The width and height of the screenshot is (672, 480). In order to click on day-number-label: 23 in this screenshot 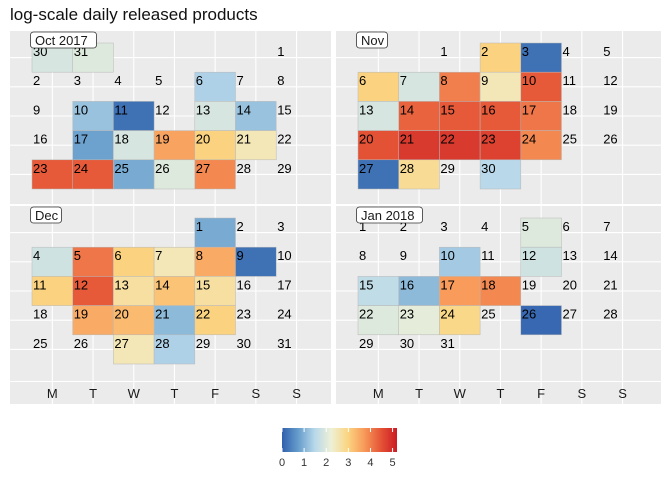, I will do `click(244, 314)`.